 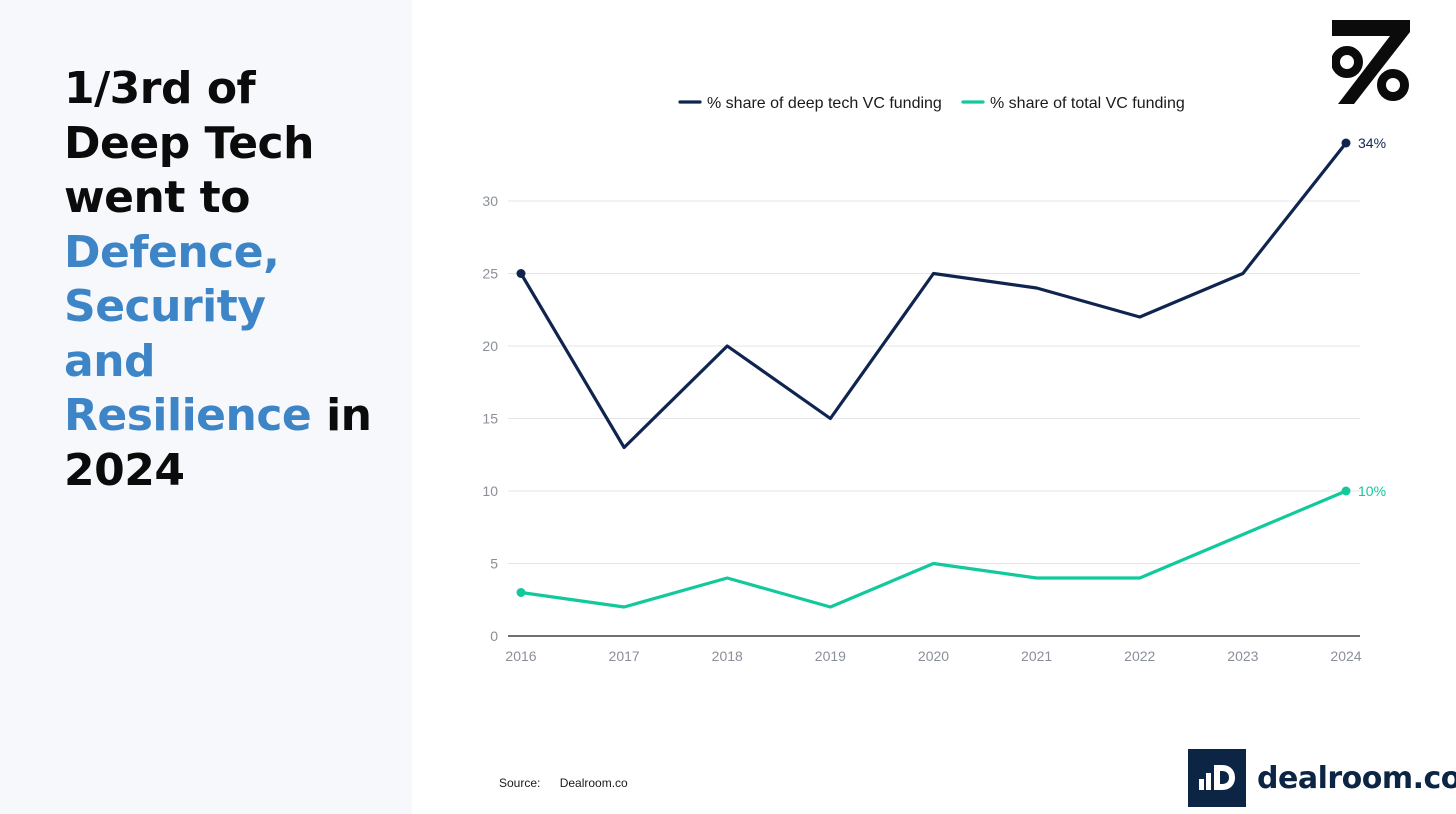 I want to click on headline-line: Resilience in, so click(x=224, y=416).